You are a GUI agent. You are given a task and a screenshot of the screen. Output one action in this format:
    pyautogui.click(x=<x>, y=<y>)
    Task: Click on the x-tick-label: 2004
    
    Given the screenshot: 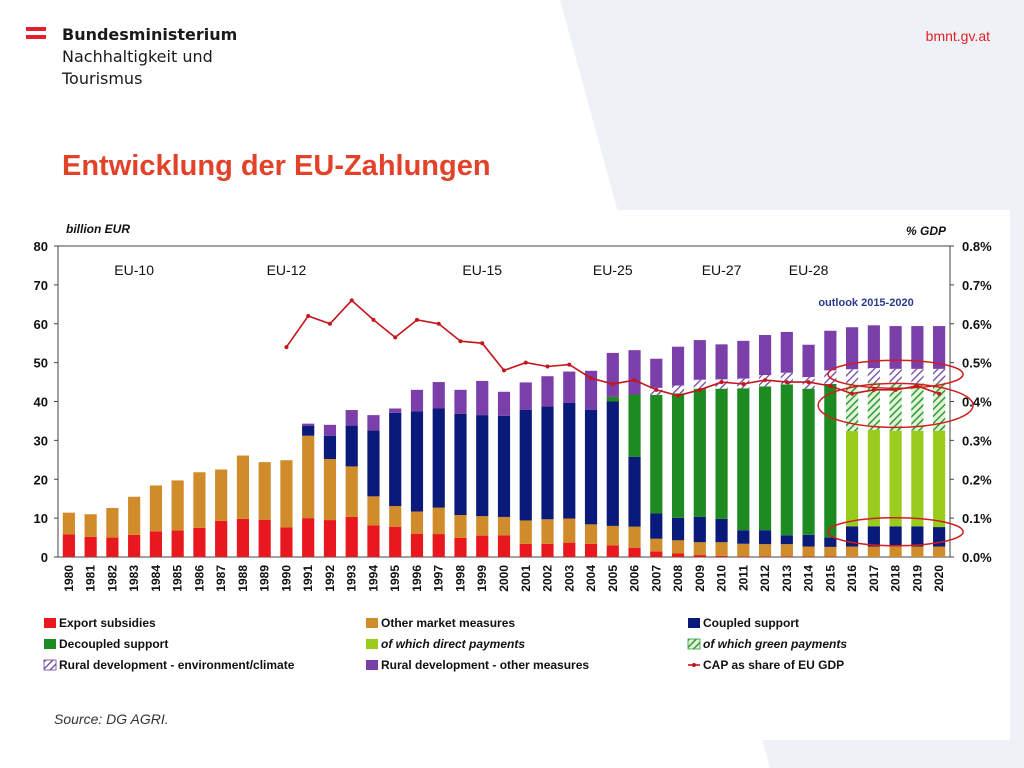 What is the action you would take?
    pyautogui.click(x=591, y=578)
    